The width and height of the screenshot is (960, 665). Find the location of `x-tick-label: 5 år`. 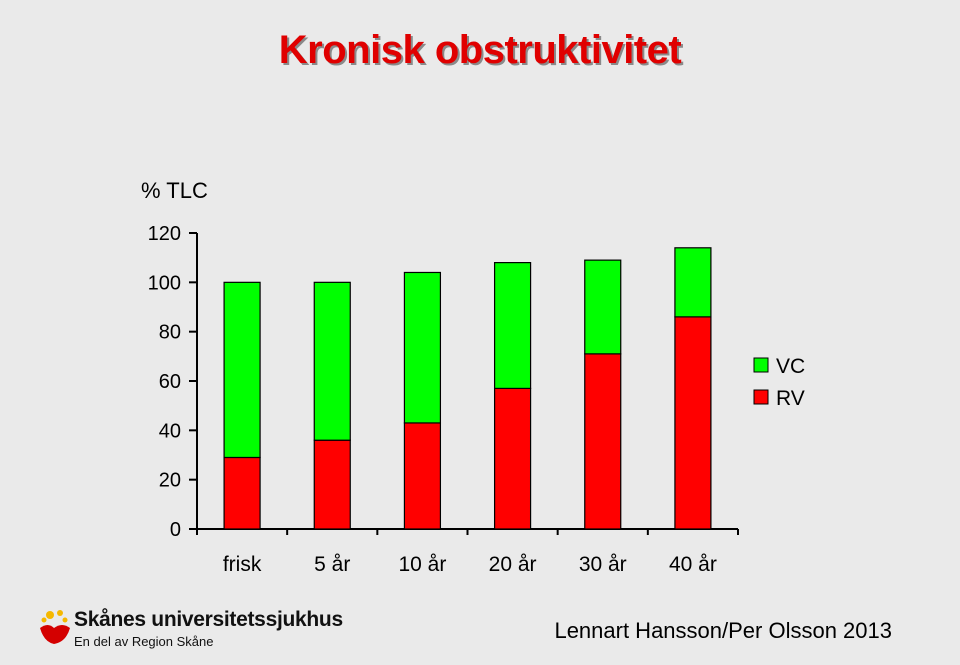

x-tick-label: 5 år is located at coordinates (332, 564).